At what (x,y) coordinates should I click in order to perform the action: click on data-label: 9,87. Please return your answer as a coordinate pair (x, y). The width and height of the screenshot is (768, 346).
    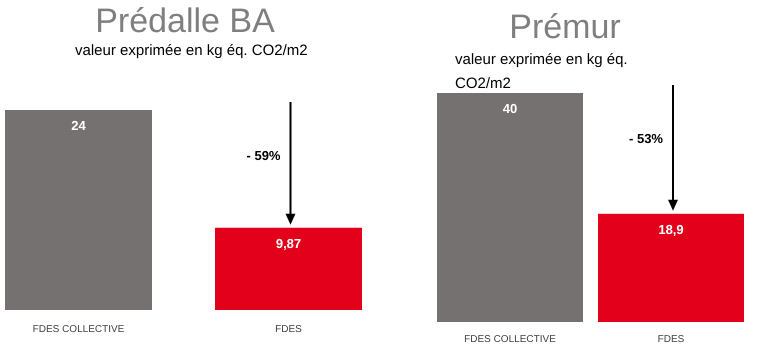
    Looking at the image, I should click on (289, 243).